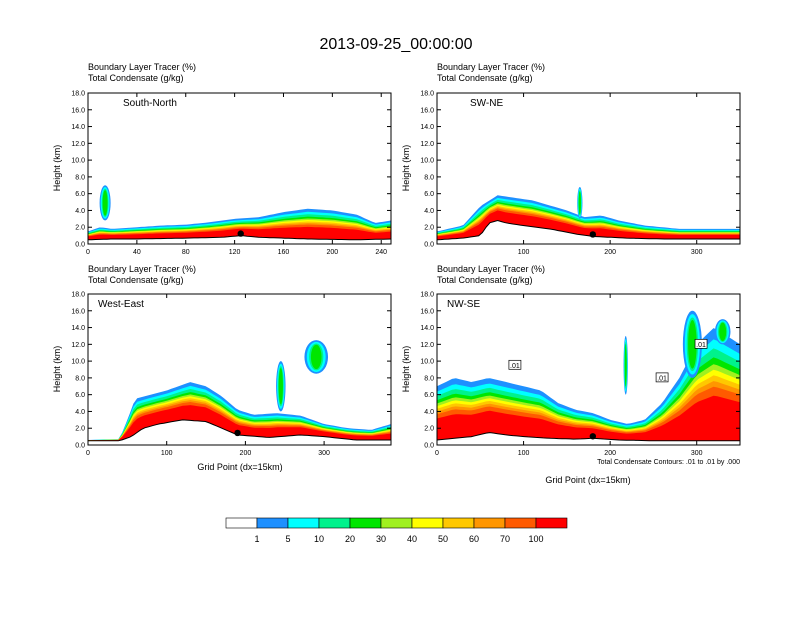 This screenshot has height=617, width=792. I want to click on colorbar-legend: 1 5 10 20 30 40 50 60 70 100, so click(396, 530).